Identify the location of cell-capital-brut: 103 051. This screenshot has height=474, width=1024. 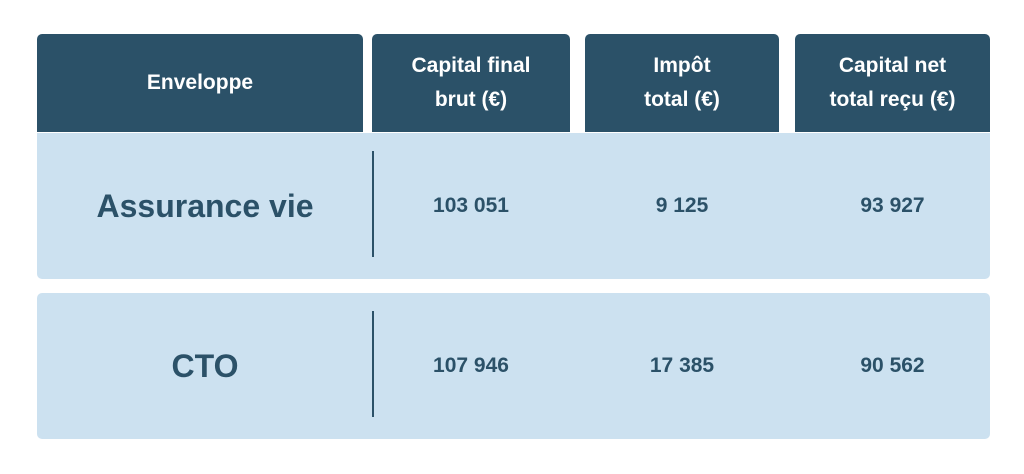
(471, 205).